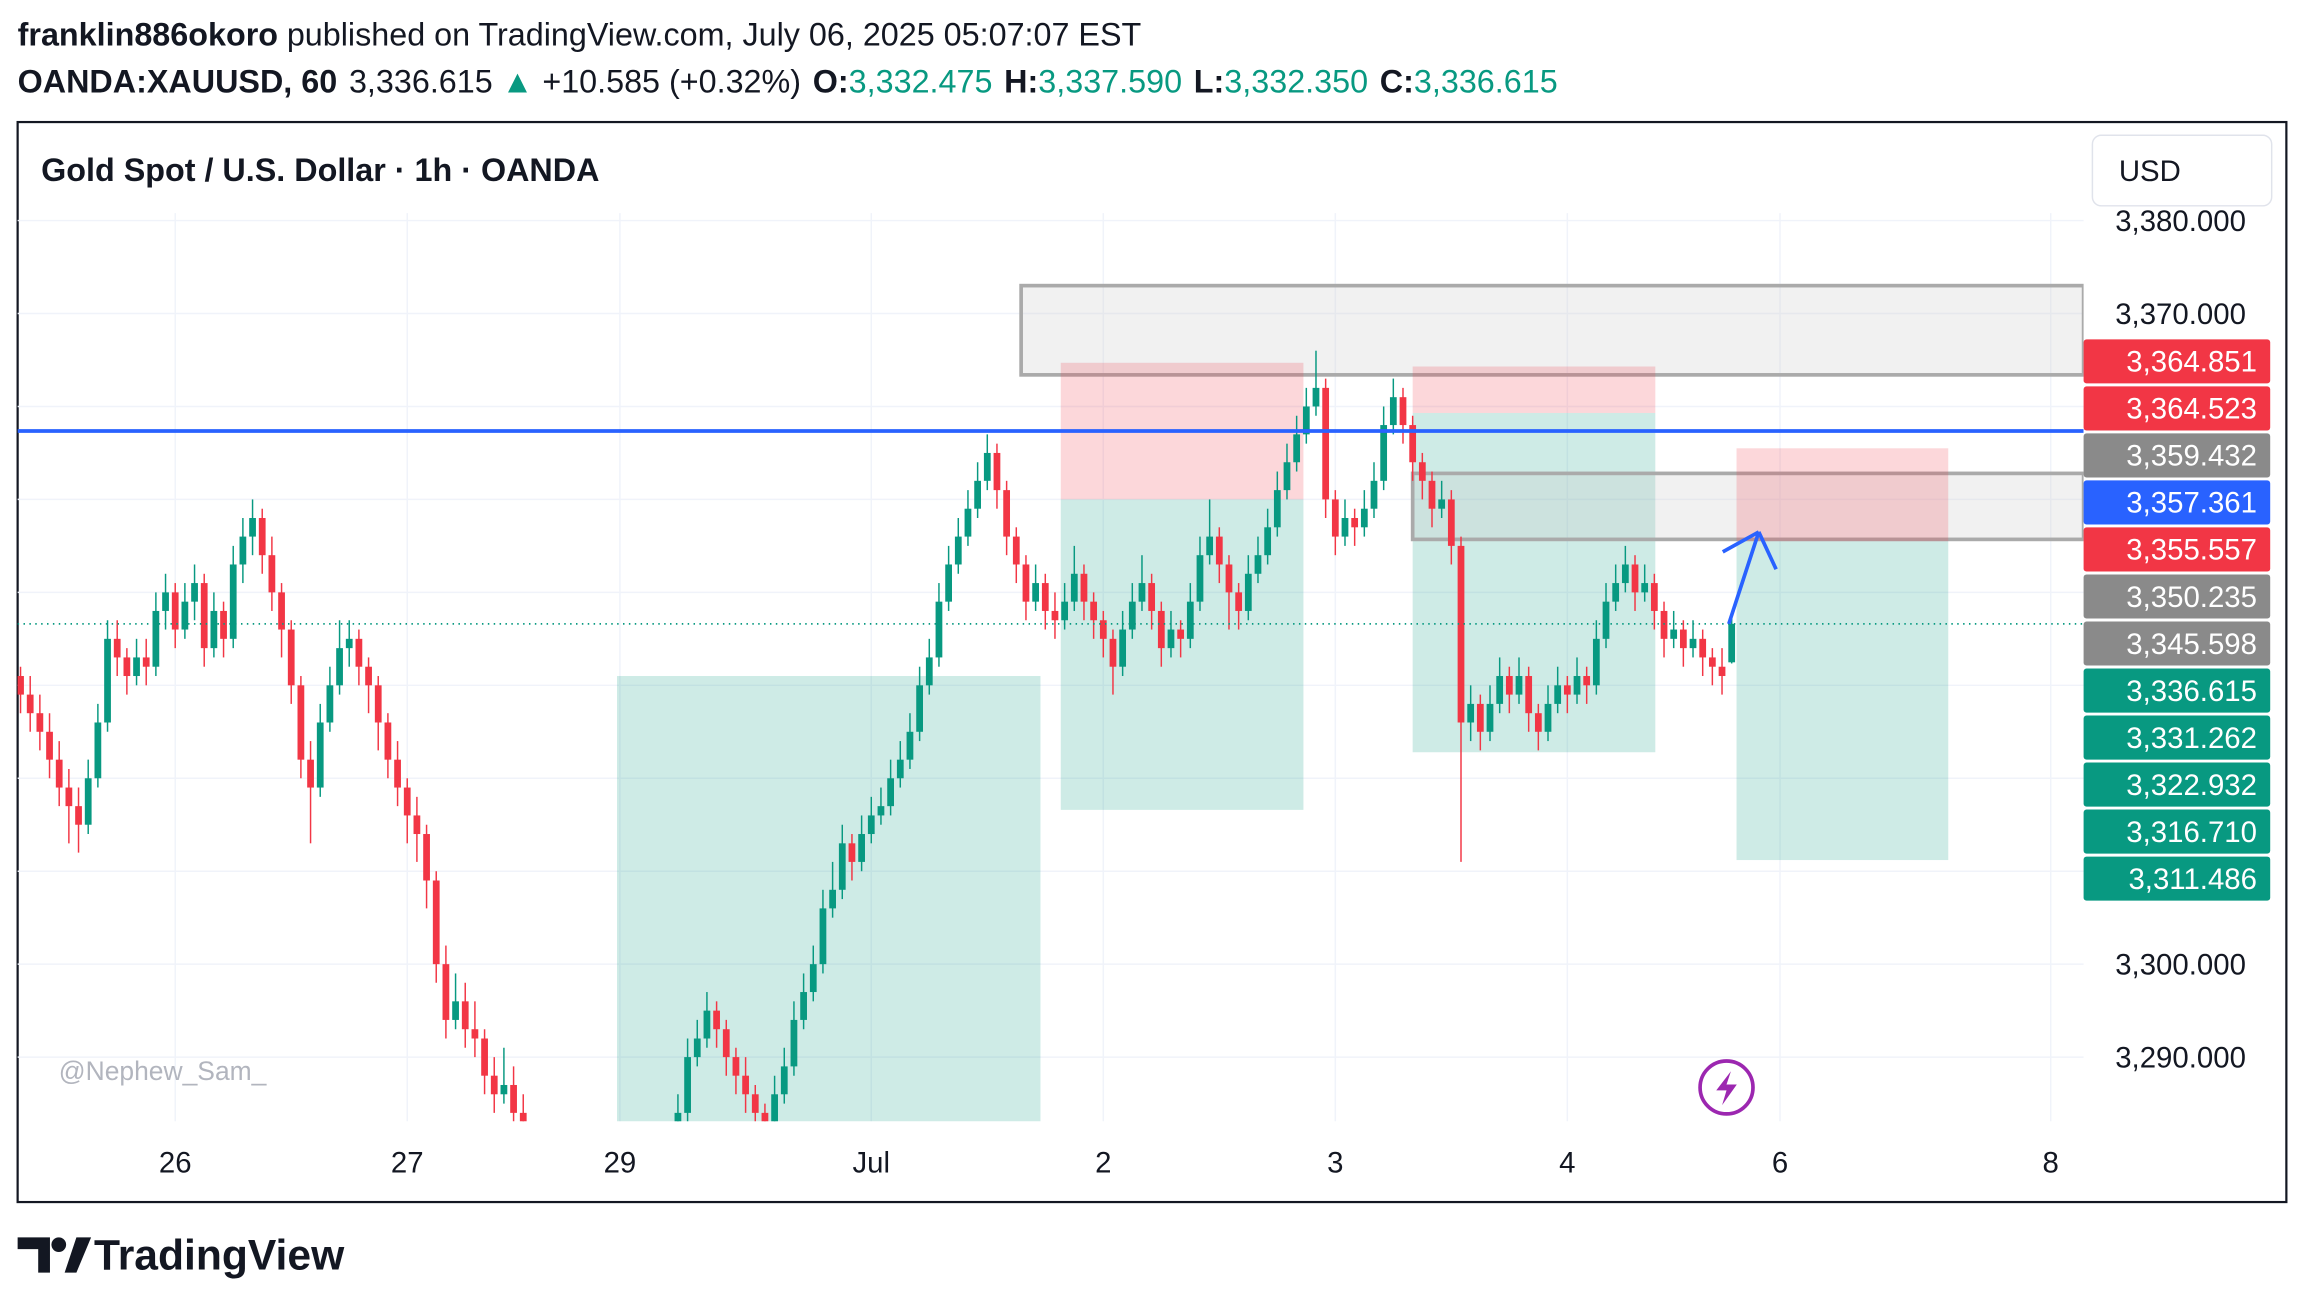 This screenshot has height=1305, width=2304. Describe the element at coordinates (671, 82) in the screenshot. I see `change: +10.585 (+0.32%)` at that location.